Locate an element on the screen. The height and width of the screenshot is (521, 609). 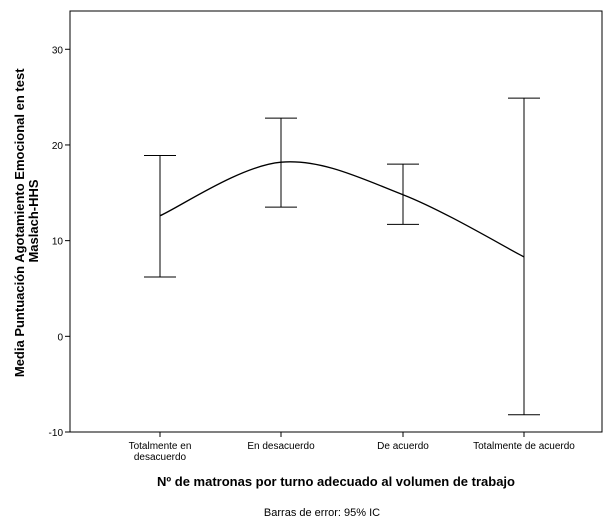
y-axis-ticks: -10 0 10 20 30 is located at coordinates (59, 242).